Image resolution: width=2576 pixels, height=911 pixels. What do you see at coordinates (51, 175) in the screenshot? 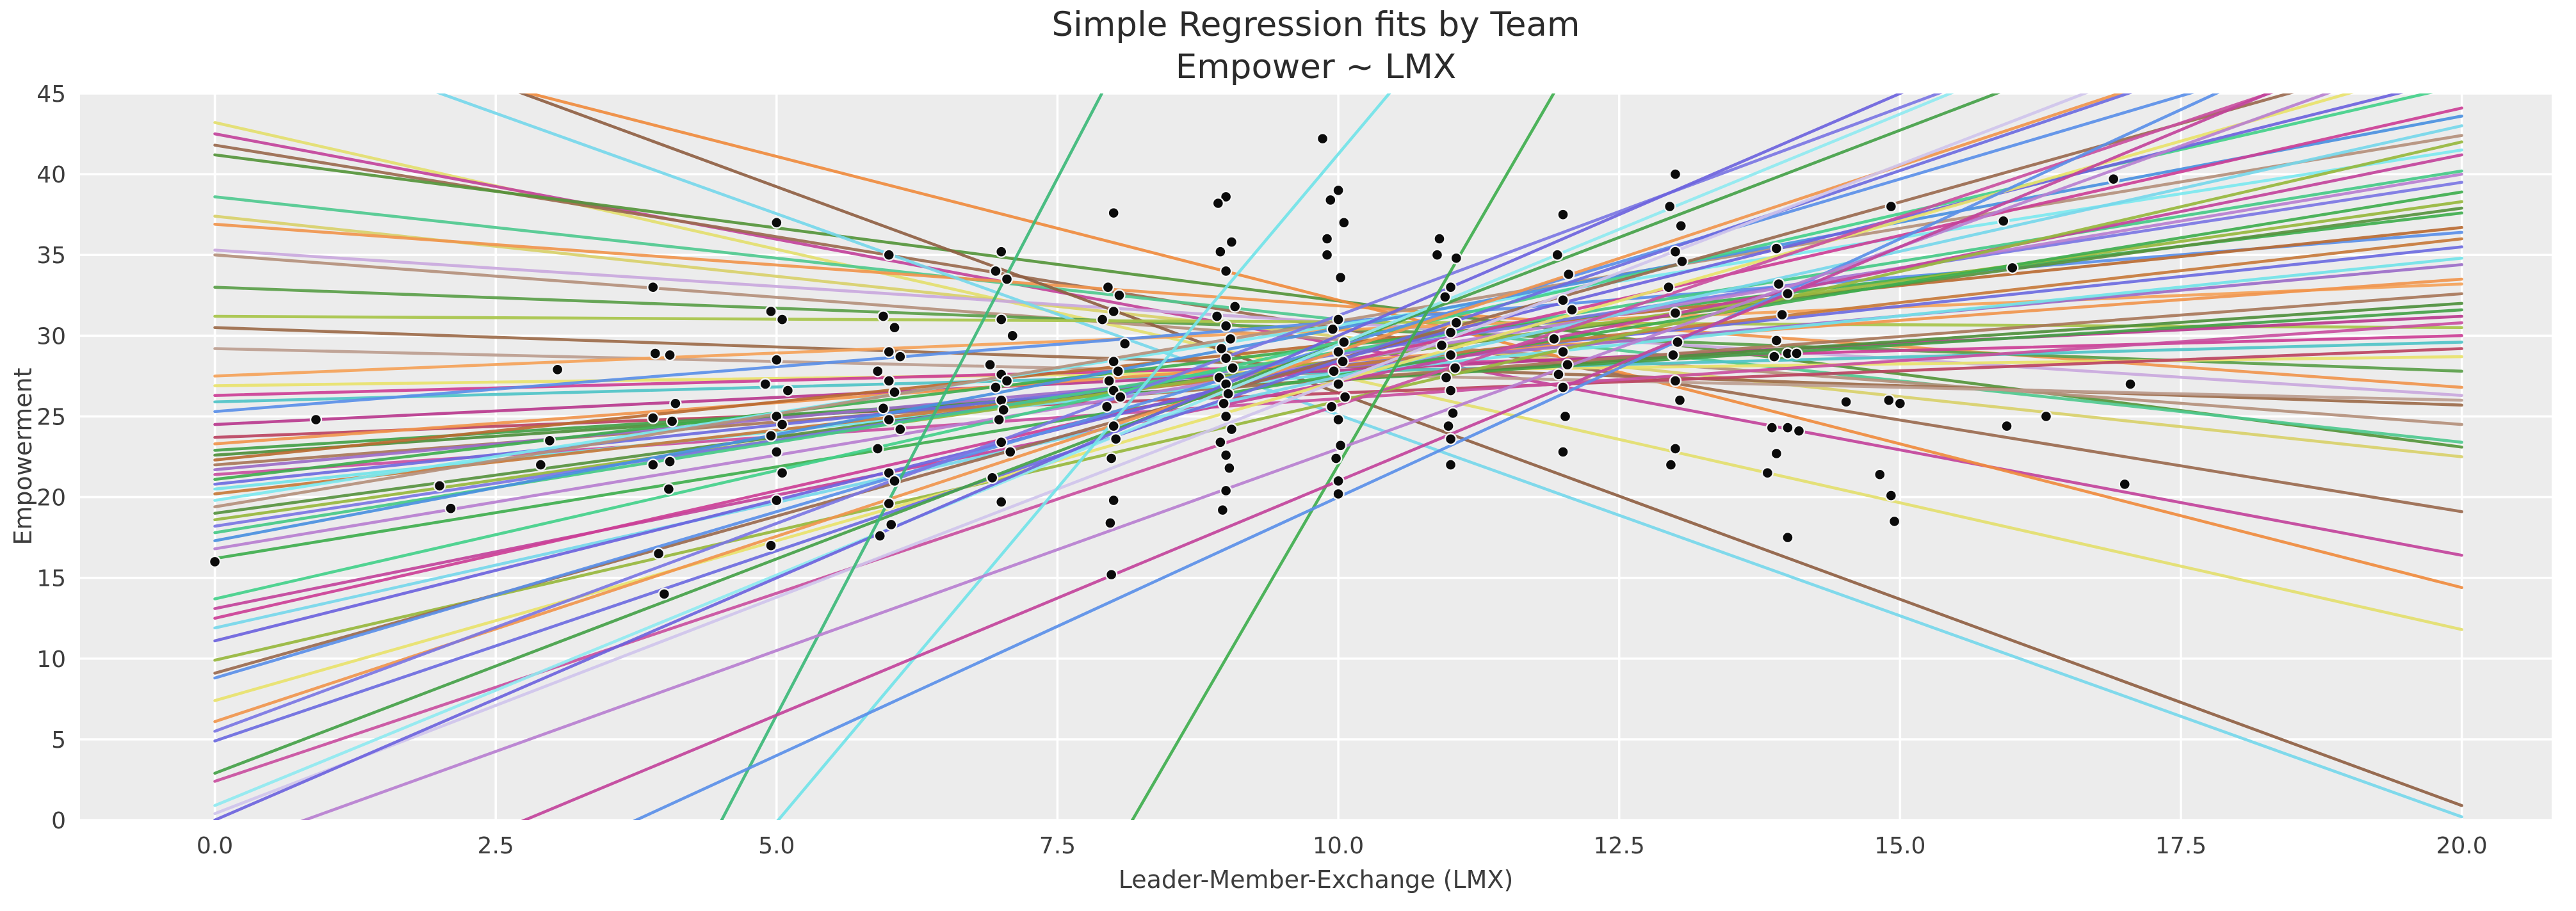
I see `y-tick-label: 40` at bounding box center [51, 175].